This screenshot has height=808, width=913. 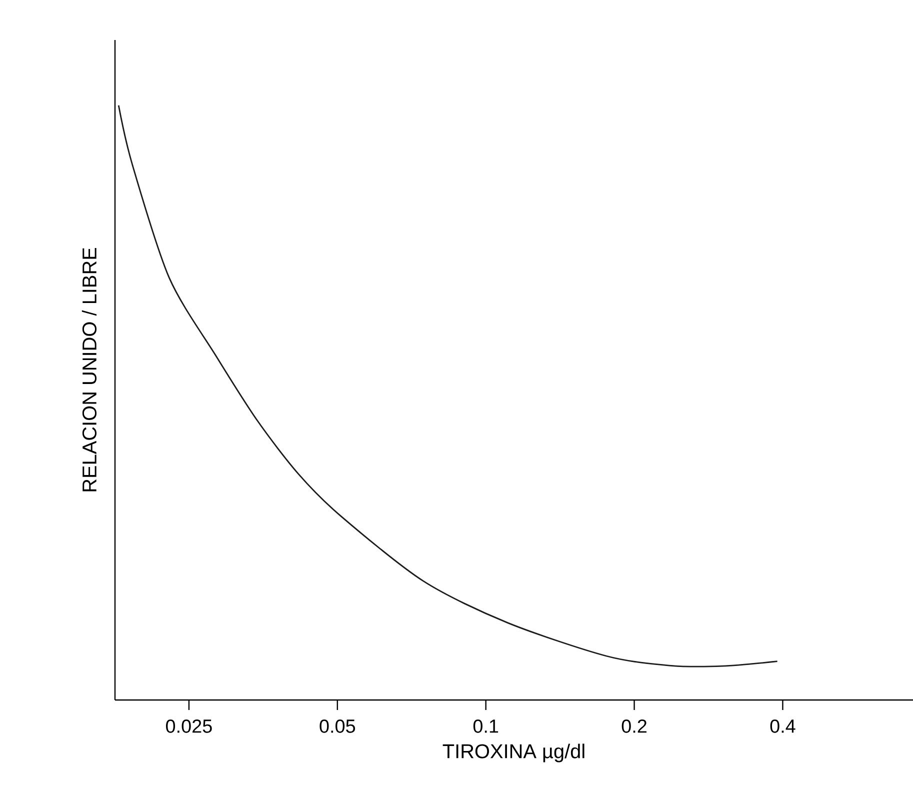 I want to click on x-tick-label: 0.4, so click(x=783, y=726).